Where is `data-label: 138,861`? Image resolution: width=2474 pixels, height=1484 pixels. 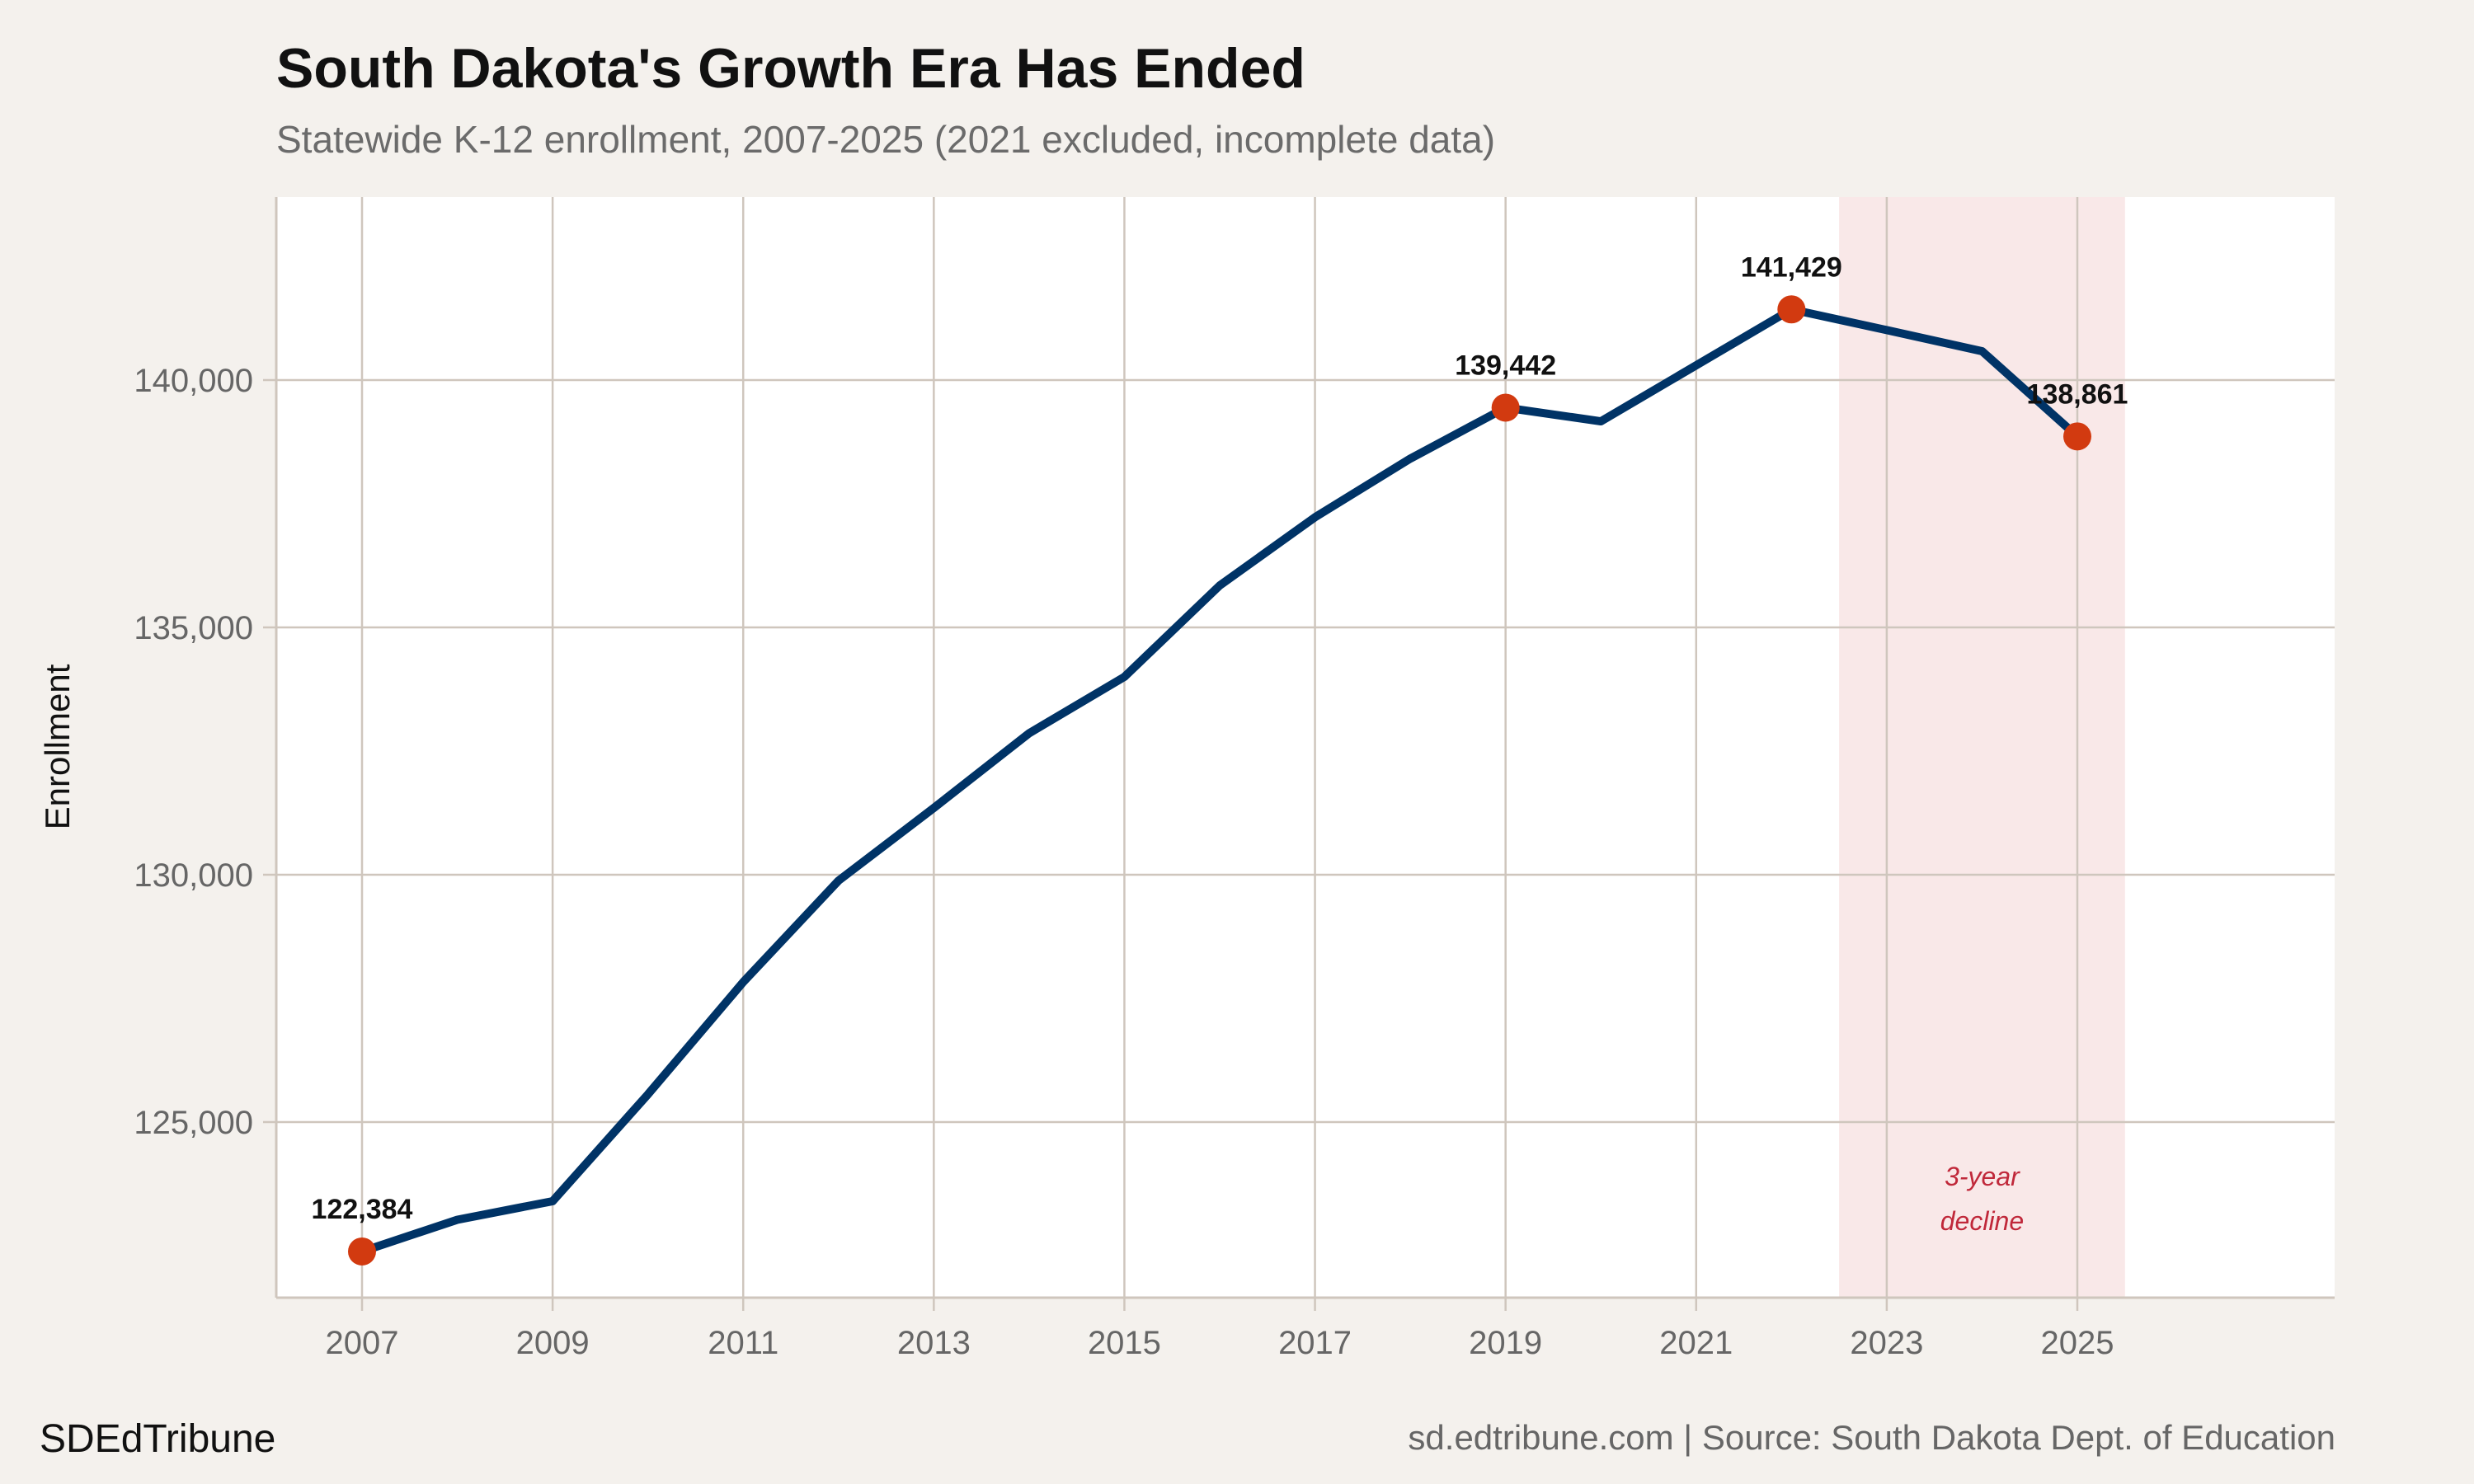
data-label: 138,861 is located at coordinates (2077, 394).